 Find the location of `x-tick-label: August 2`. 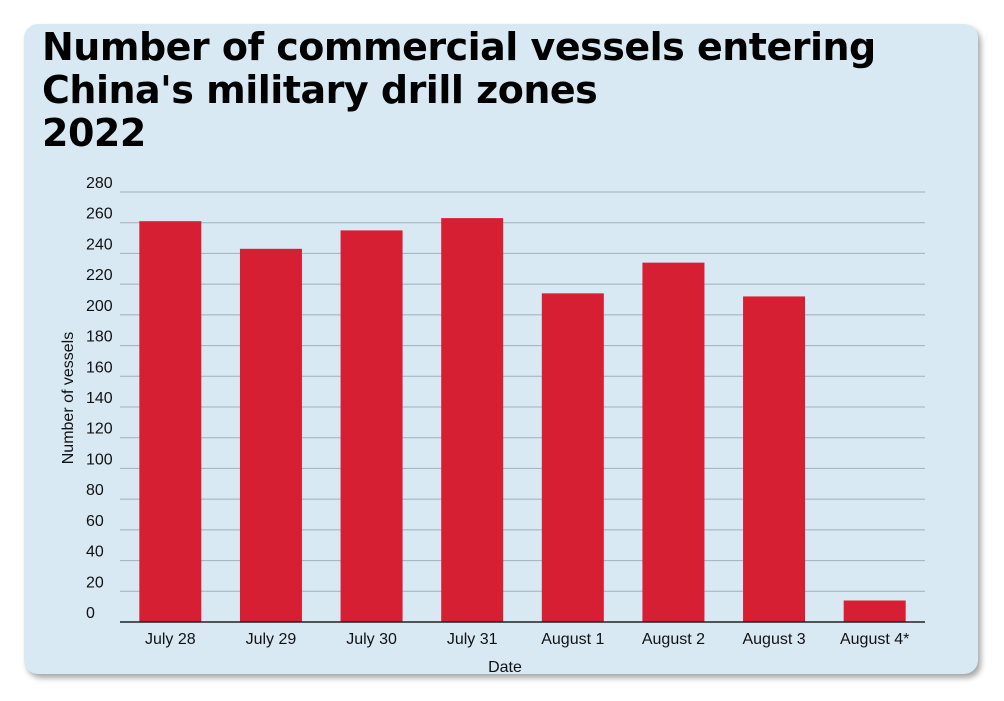

x-tick-label: August 2 is located at coordinates (673, 639).